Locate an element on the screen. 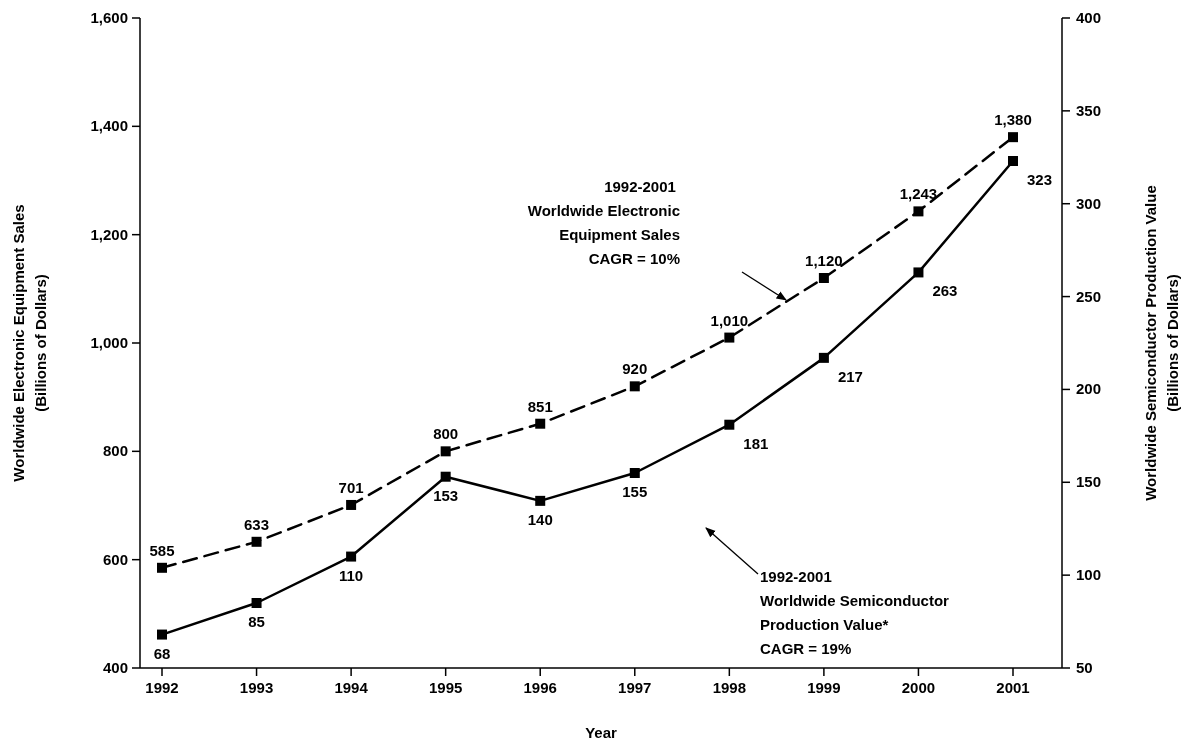  data-label: 217 is located at coordinates (850, 376).